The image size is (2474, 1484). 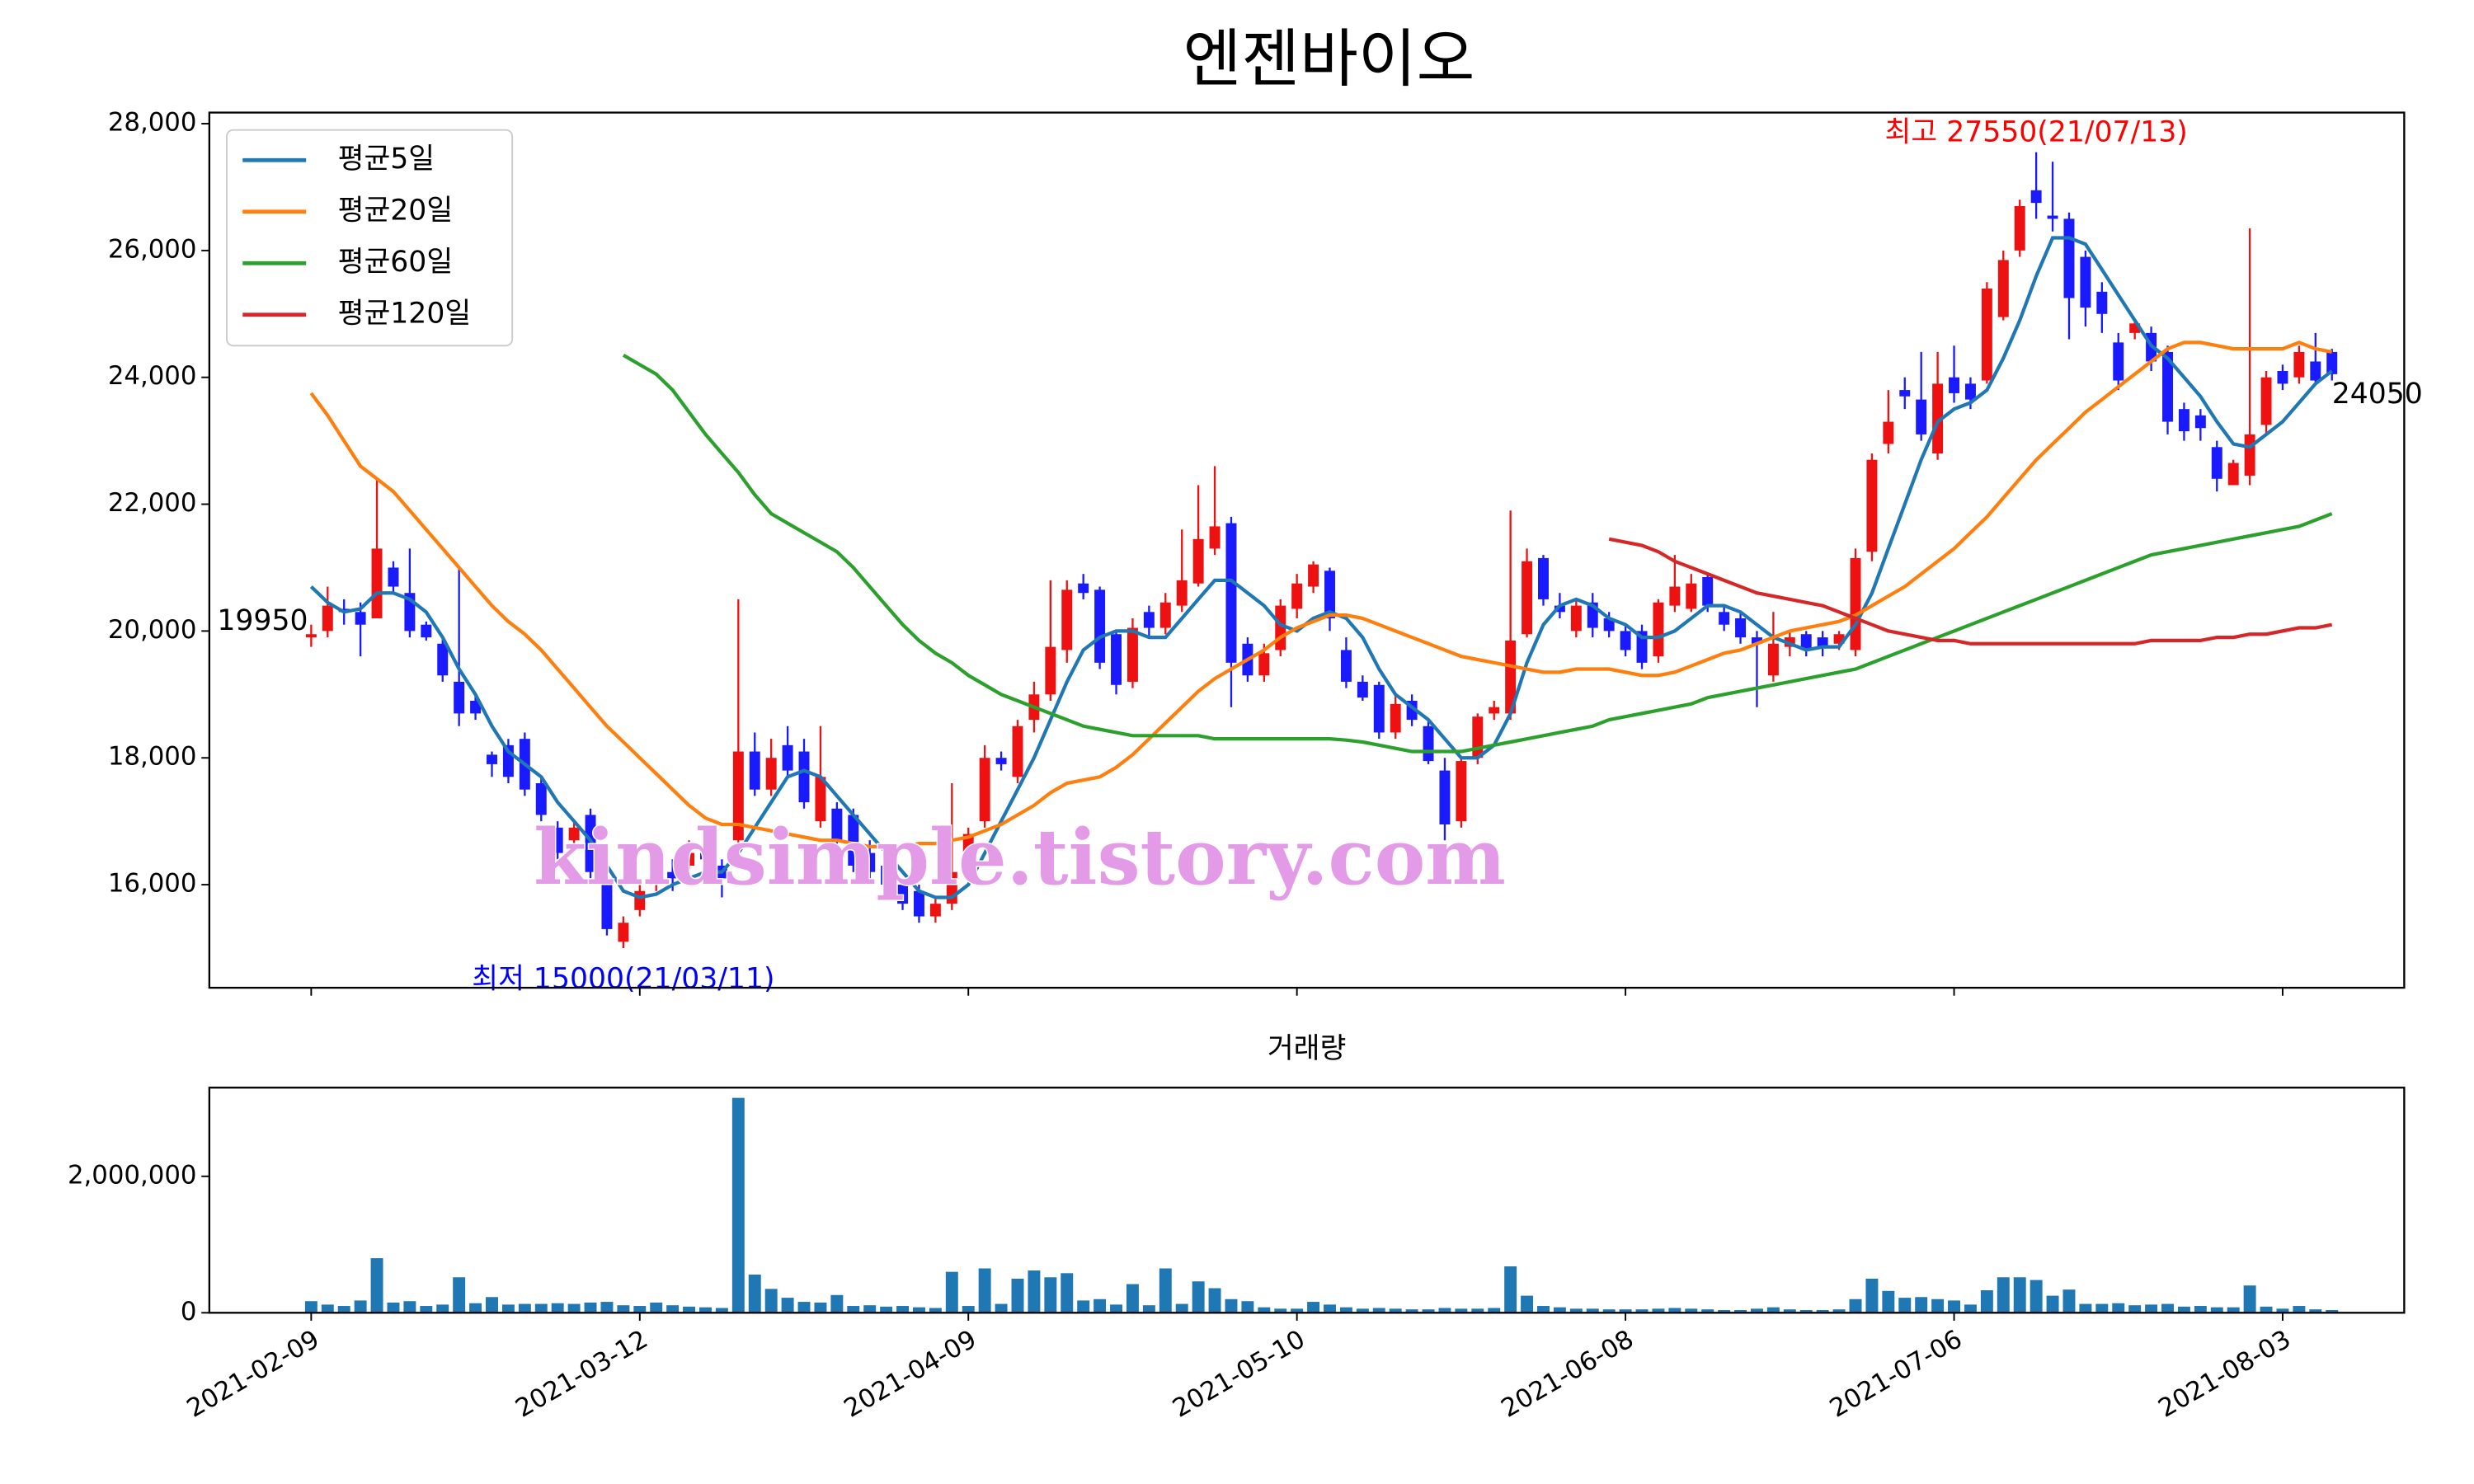 I want to click on y-tick-label: 22,000, so click(x=152, y=503).